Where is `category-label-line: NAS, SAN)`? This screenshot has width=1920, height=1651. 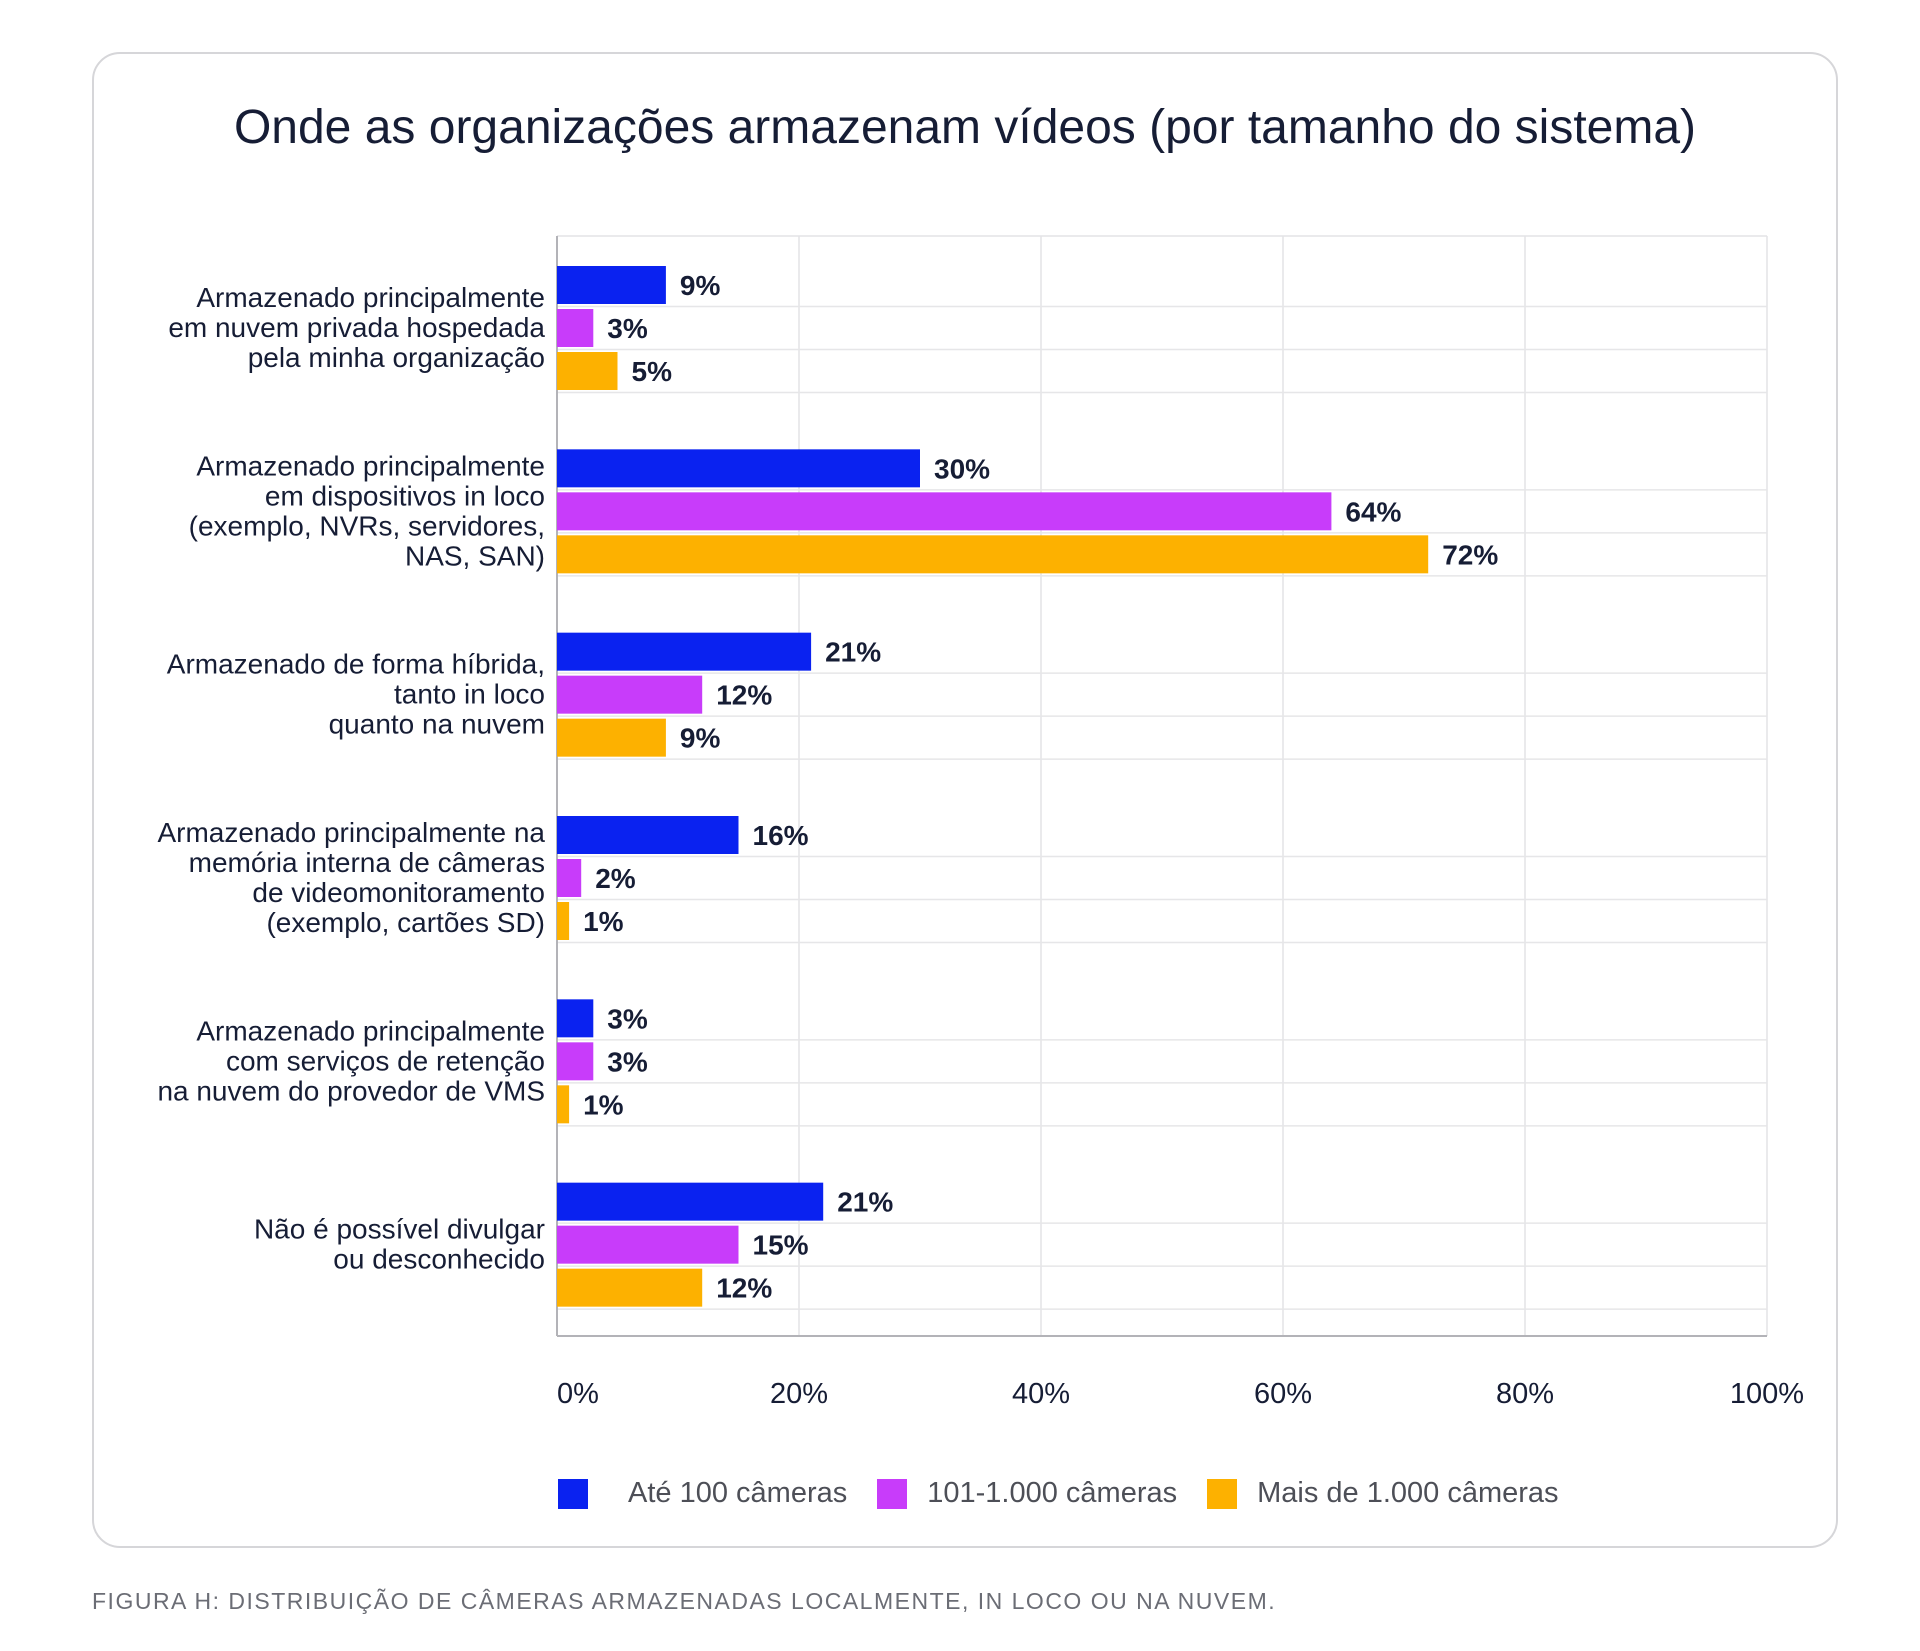
category-label-line: NAS, SAN) is located at coordinates (475, 555).